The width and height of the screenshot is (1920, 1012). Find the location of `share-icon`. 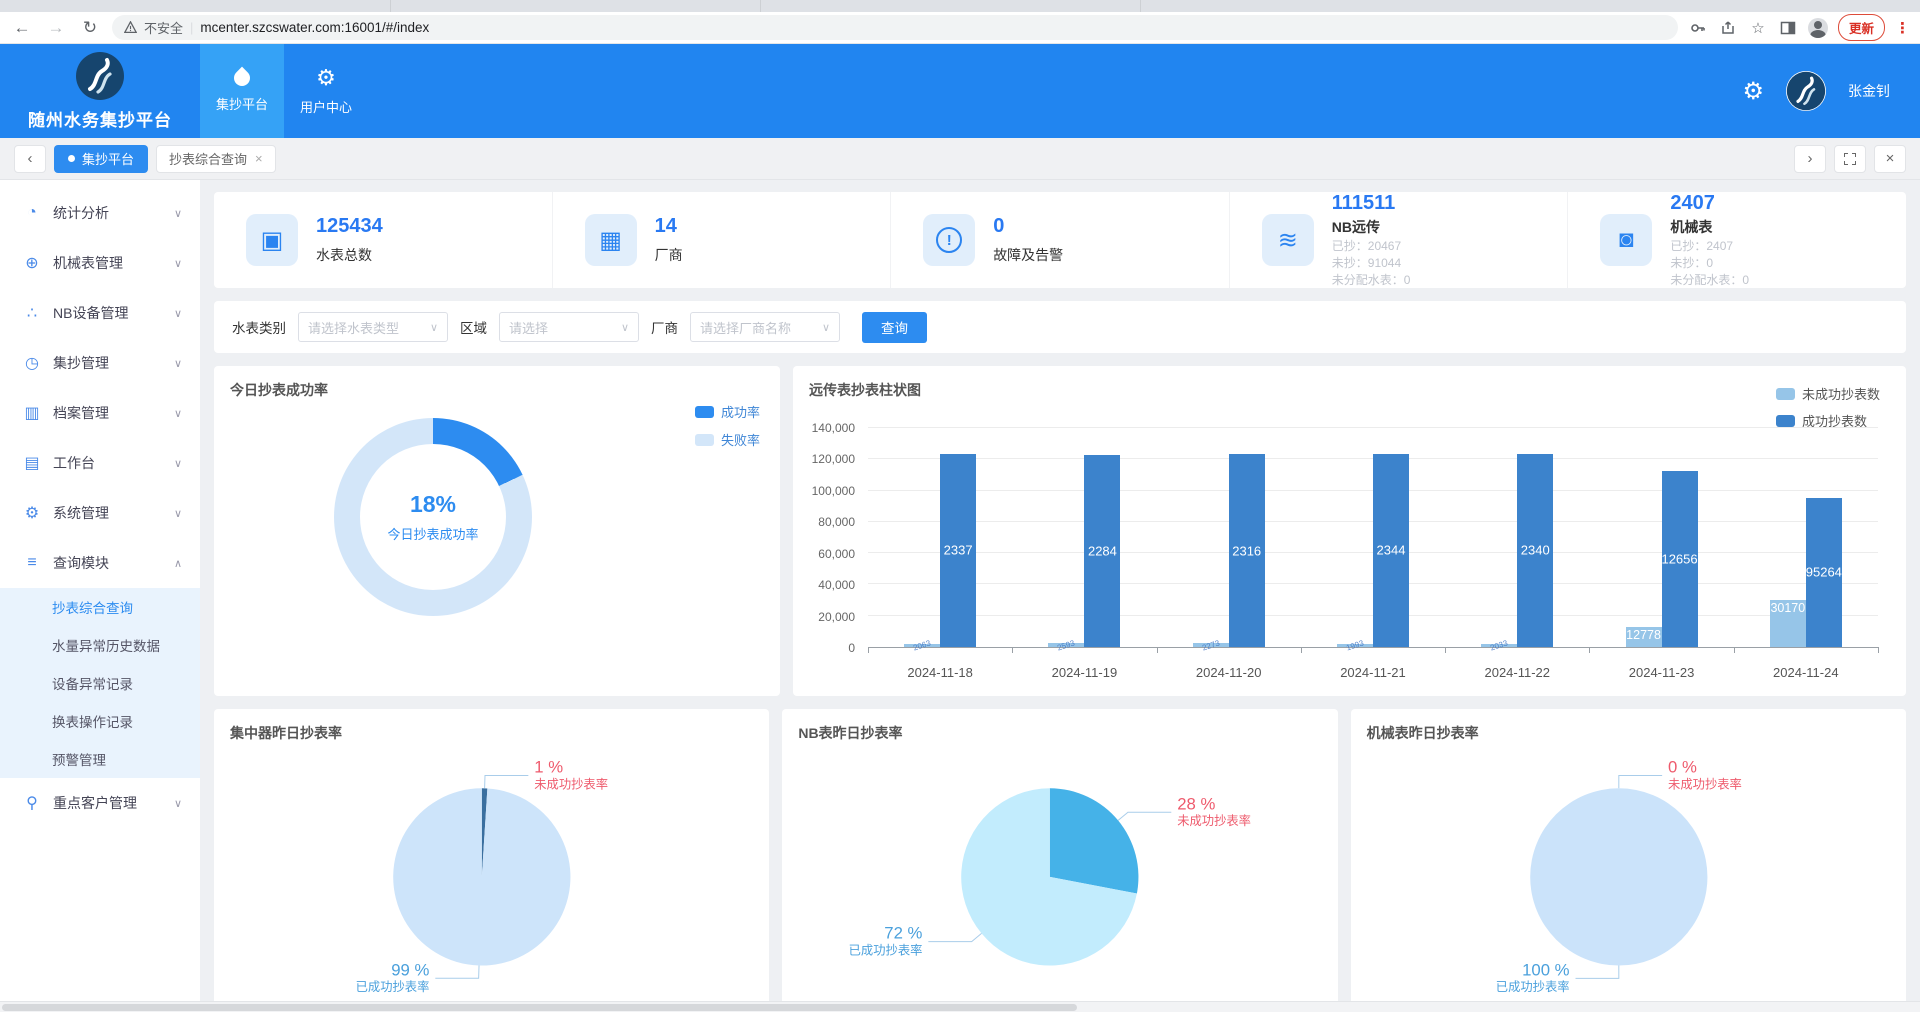

share-icon is located at coordinates (1728, 28).